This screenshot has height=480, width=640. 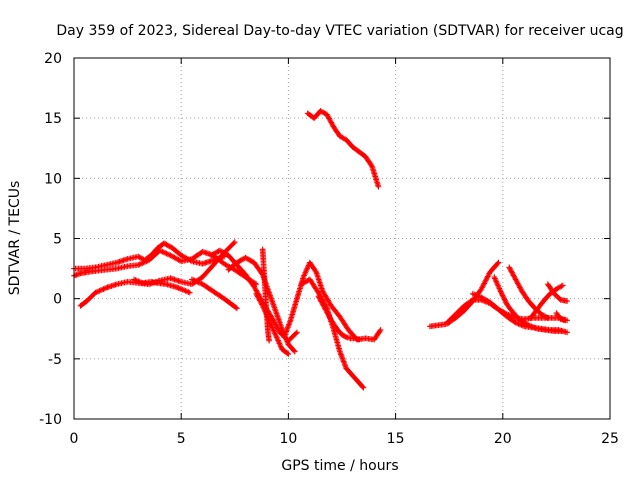 I want to click on y-axis-label: SDTVAR / TECUs, so click(x=15, y=238).